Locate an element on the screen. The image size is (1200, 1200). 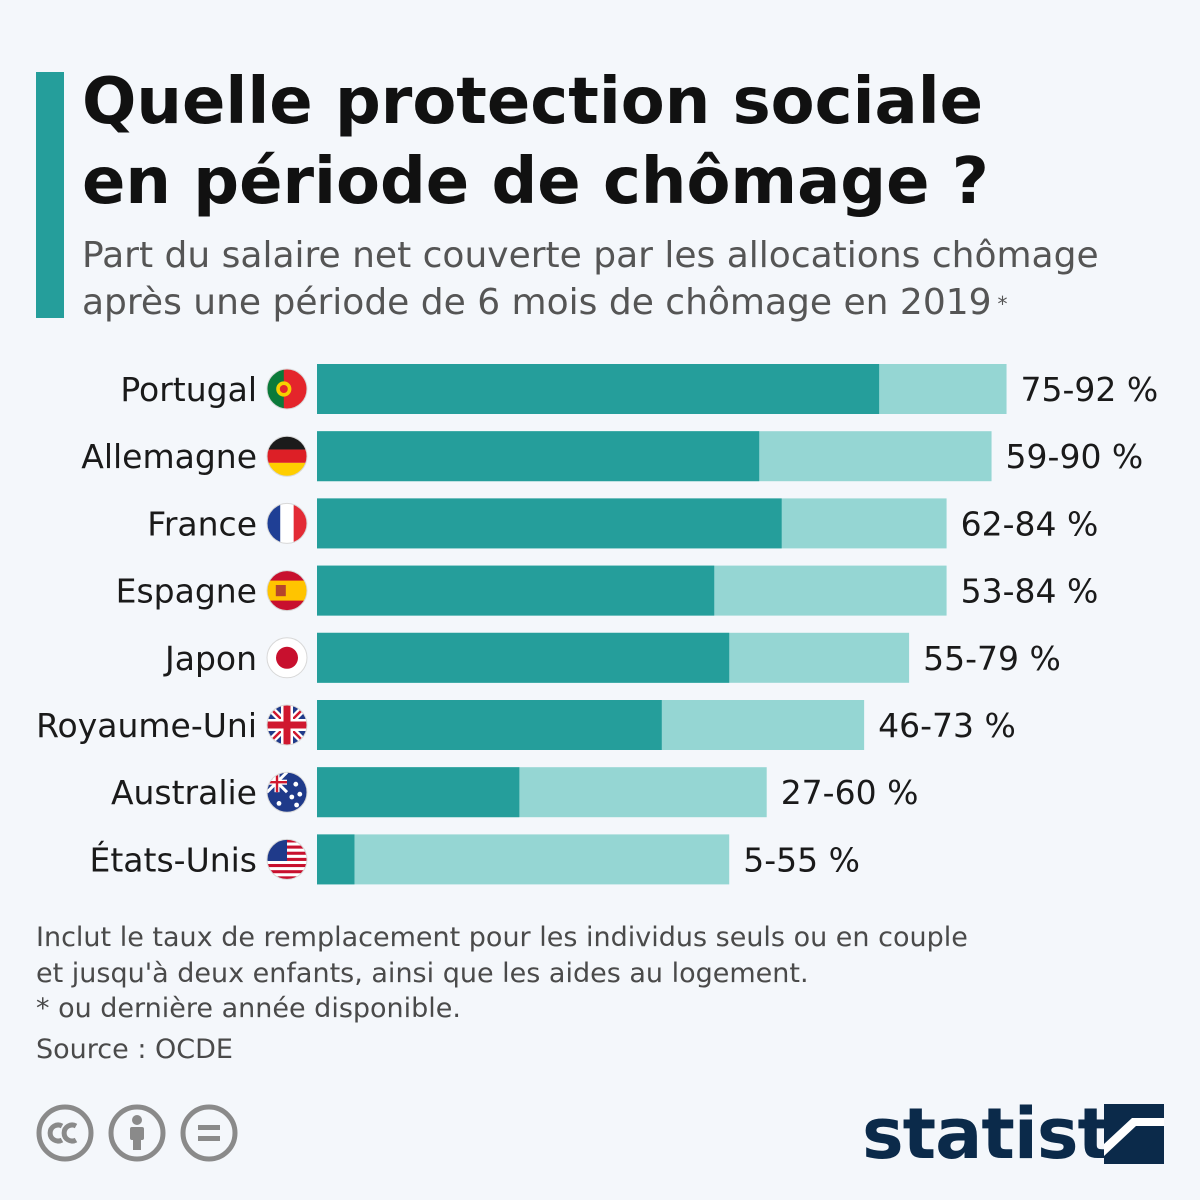
uk-flag-icon is located at coordinates (287, 725).